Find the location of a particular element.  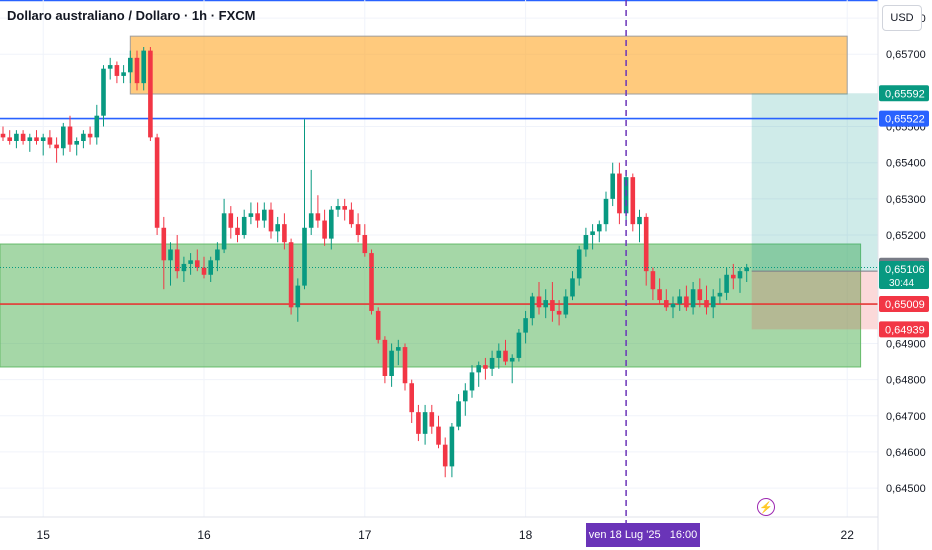

x-tick-label: 18 is located at coordinates (526, 535).